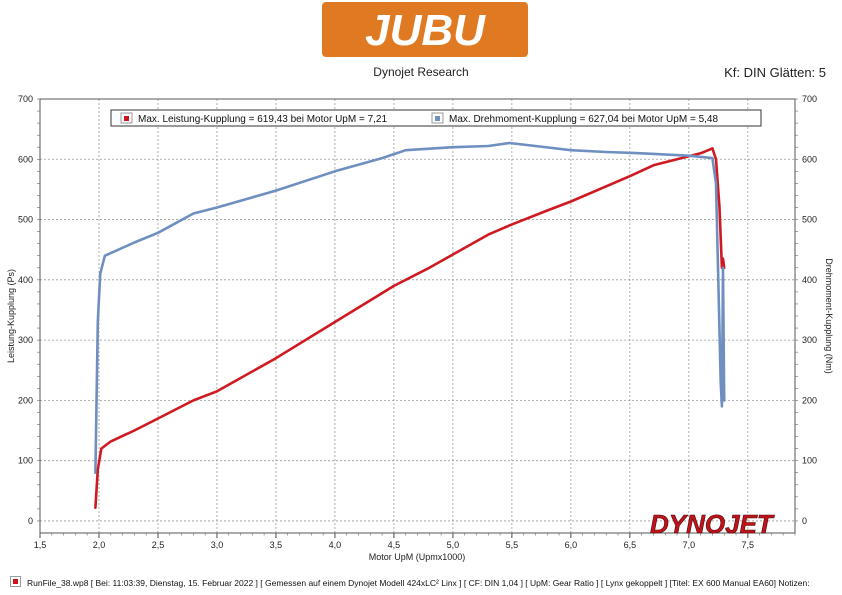  Describe the element at coordinates (394, 545) in the screenshot. I see `tick-label-x: 4,5` at that location.